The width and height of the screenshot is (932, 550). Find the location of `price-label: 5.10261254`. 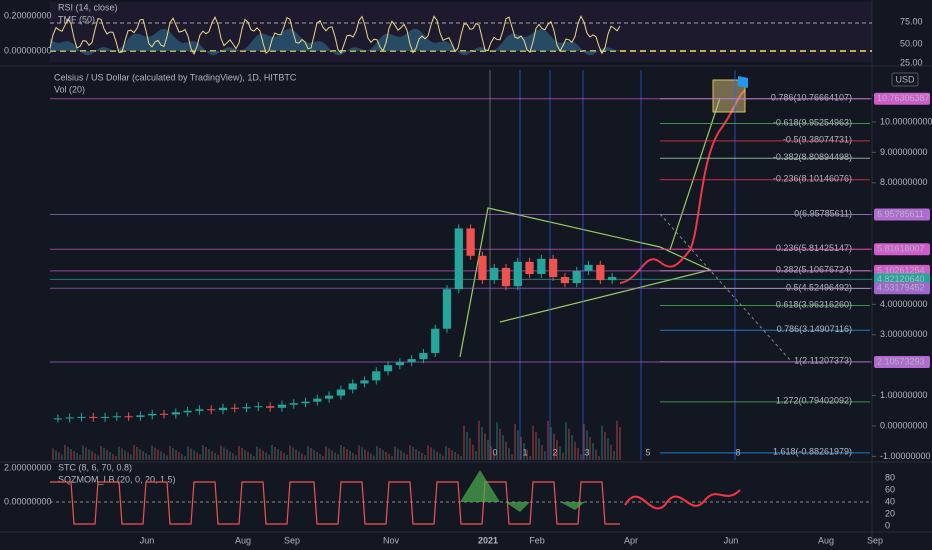

price-label: 5.10261254 is located at coordinates (901, 270).